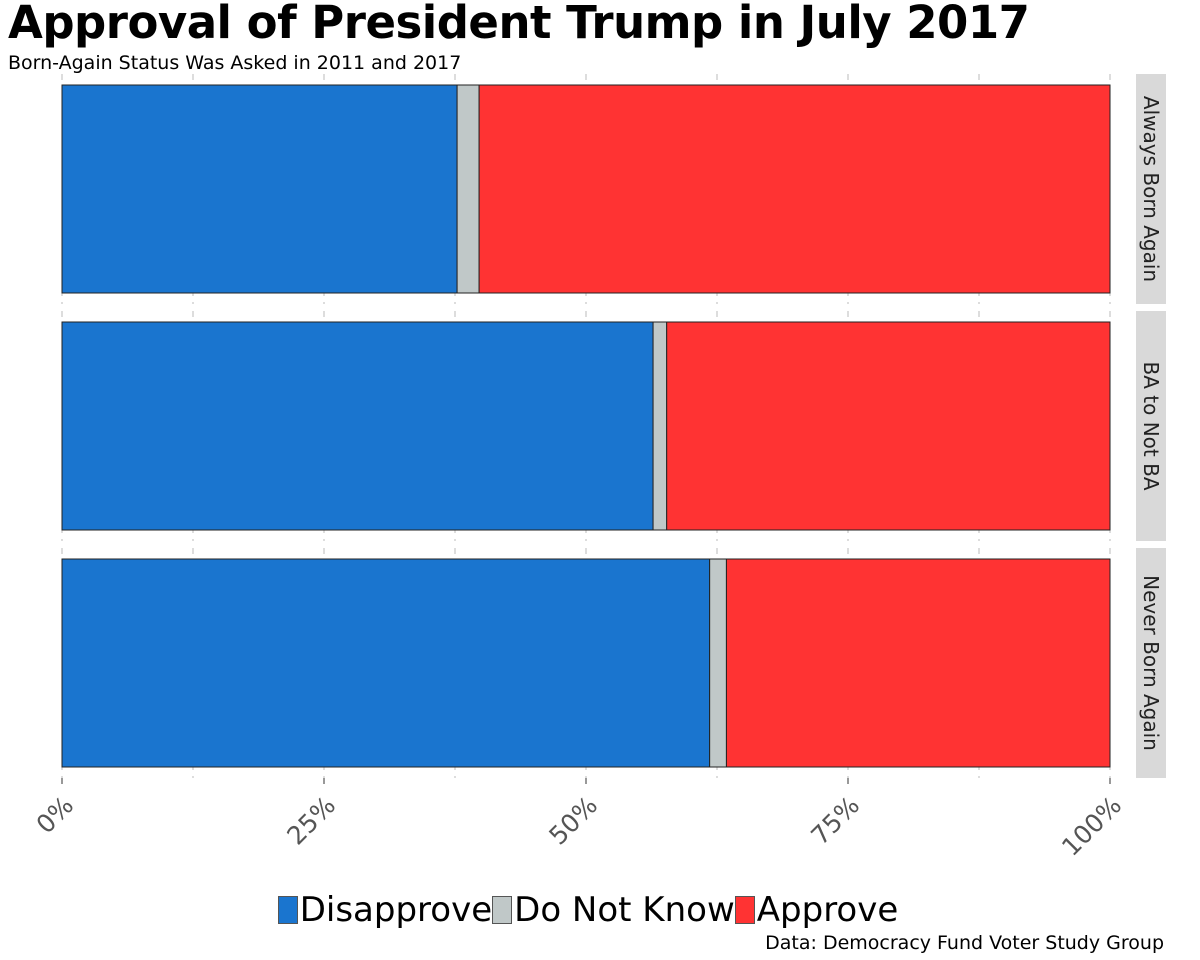 This screenshot has height=960, width=1200. I want to click on x-tick-label: 25%, so click(311, 821).